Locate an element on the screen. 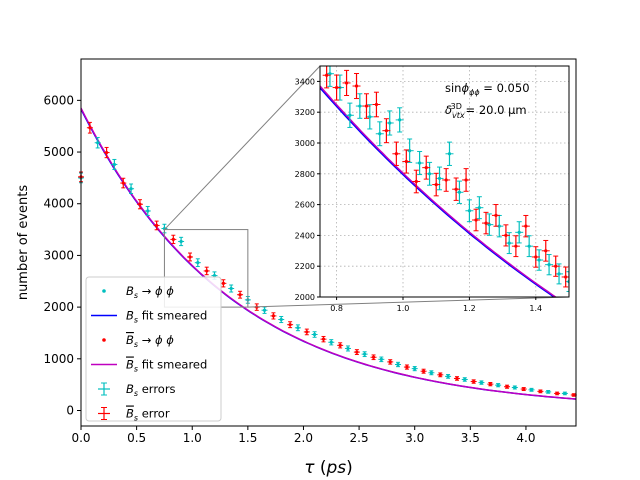 The height and width of the screenshot is (480, 640). x-tick-label: 1.5 is located at coordinates (247, 438).